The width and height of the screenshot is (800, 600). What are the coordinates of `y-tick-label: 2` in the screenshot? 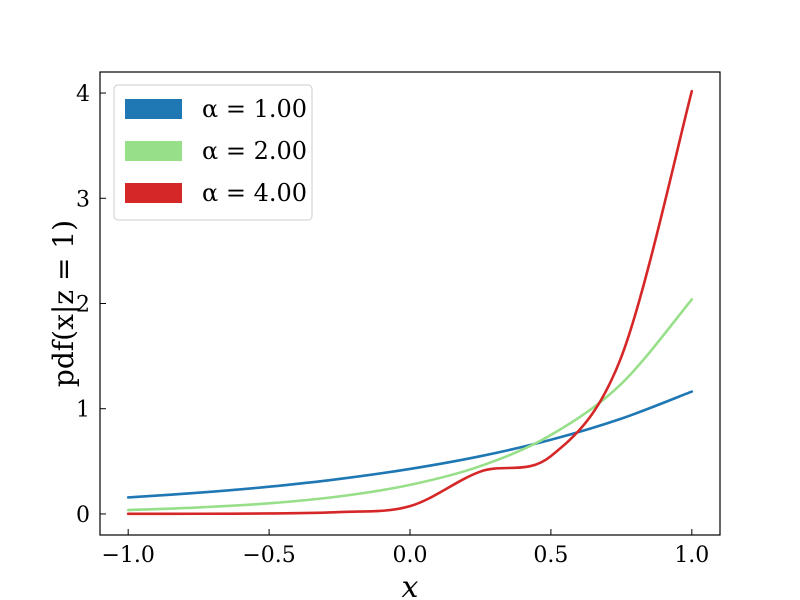 It's located at (83, 305).